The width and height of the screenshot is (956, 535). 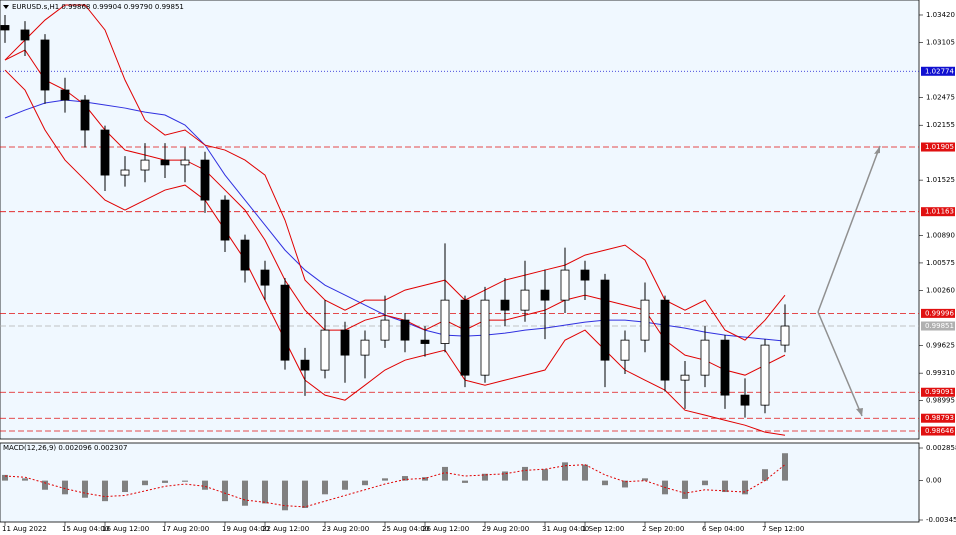 I want to click on y-tick-label: 0.002858, so click(x=941, y=448).